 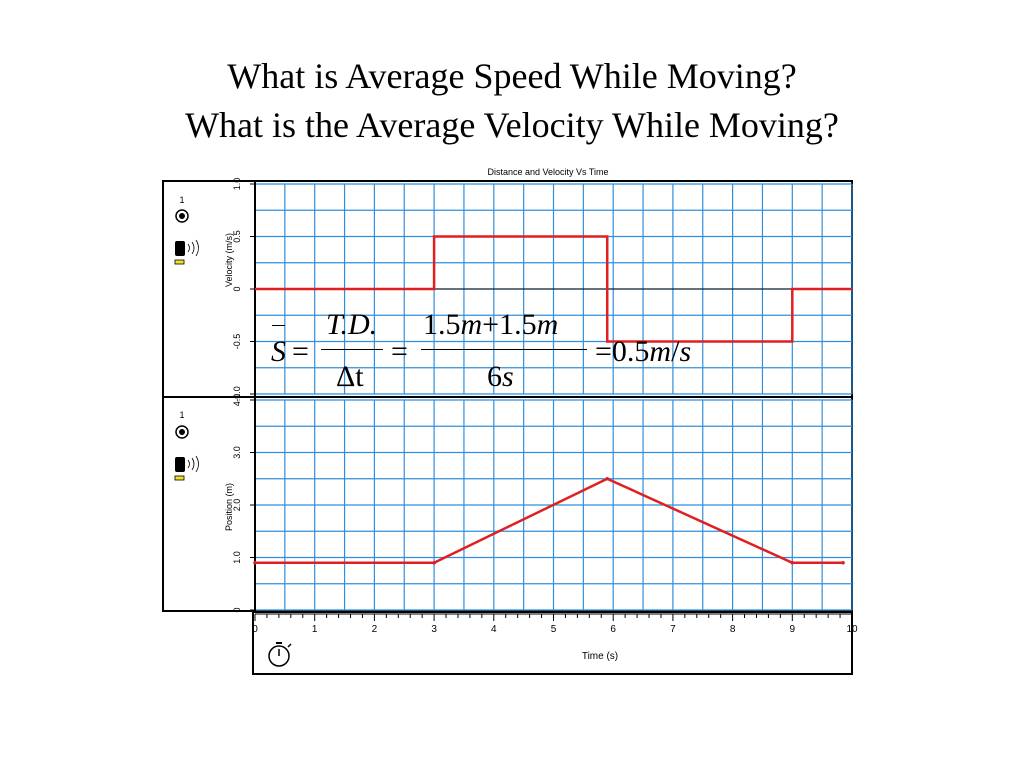 I want to click on x-tick-label: 6, so click(x=613, y=629).